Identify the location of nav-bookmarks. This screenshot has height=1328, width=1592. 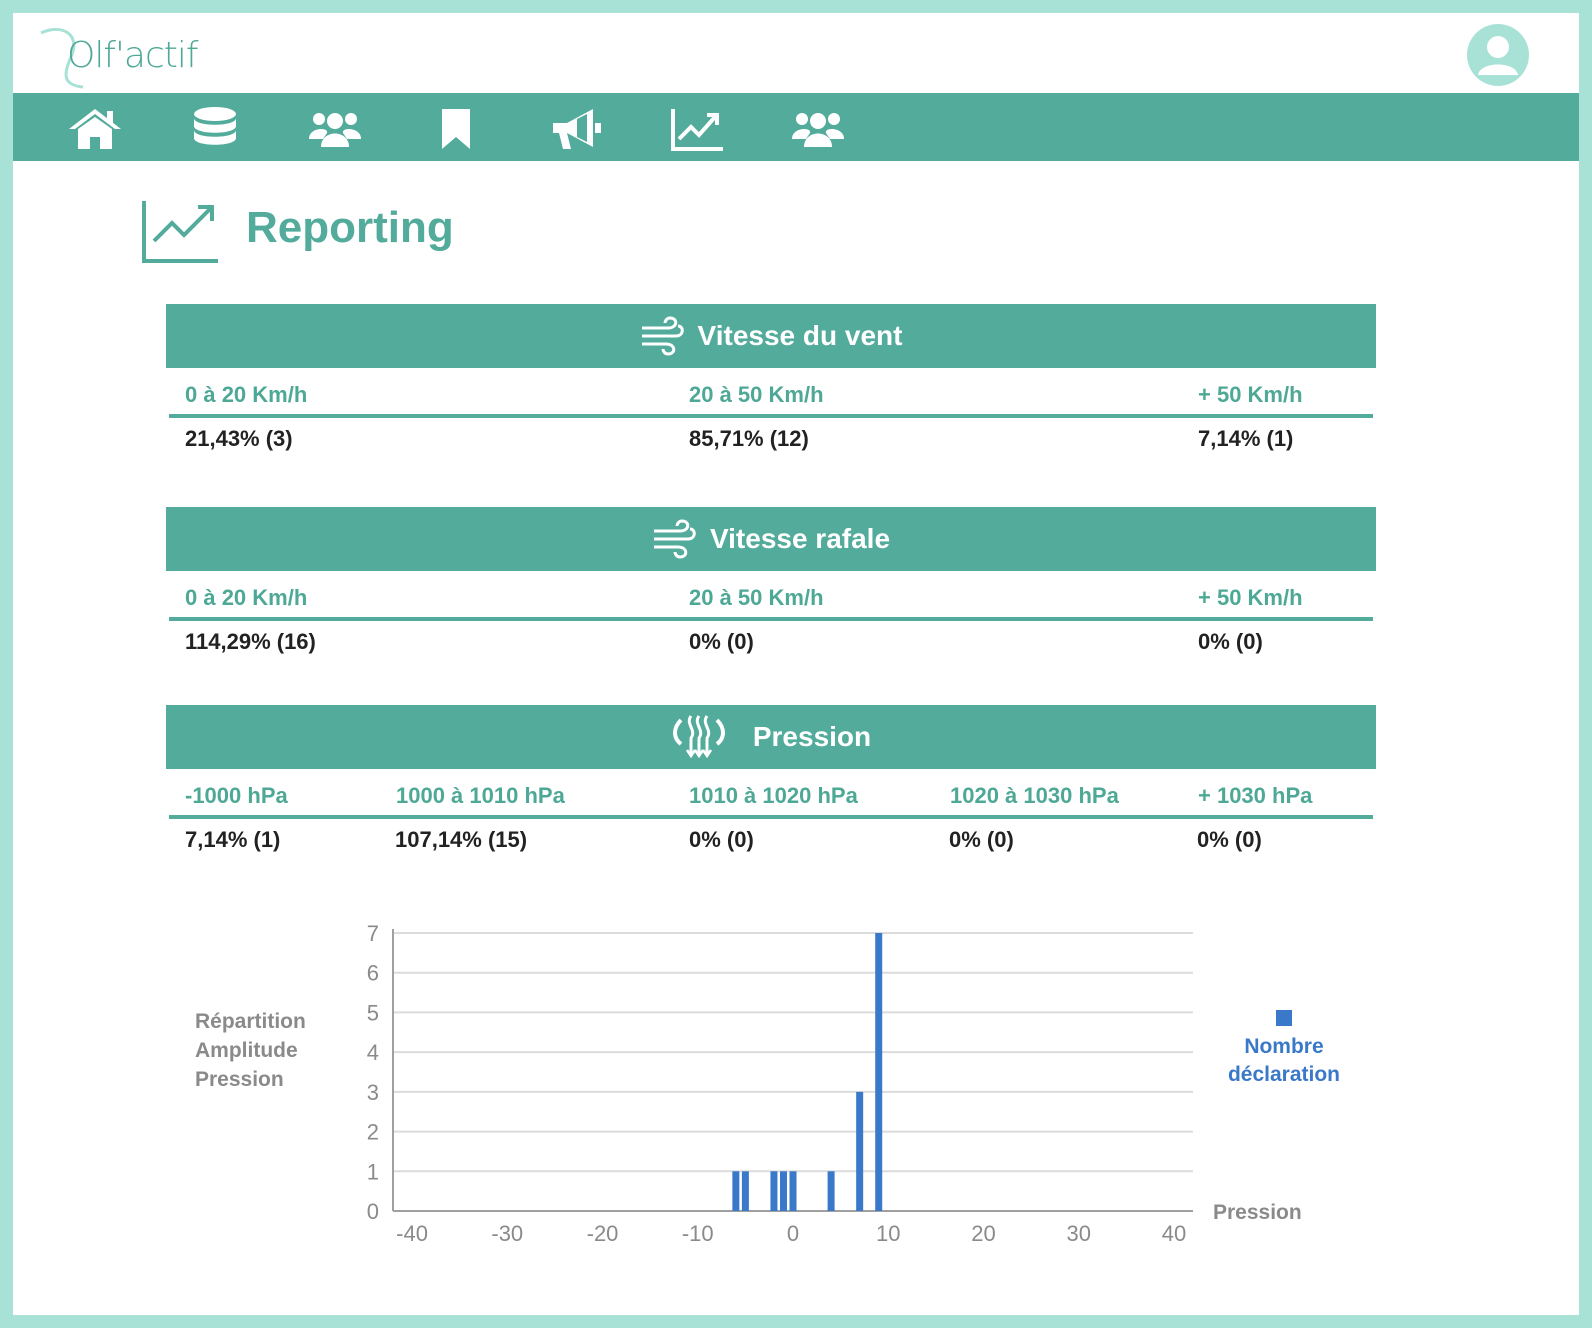
(456, 129).